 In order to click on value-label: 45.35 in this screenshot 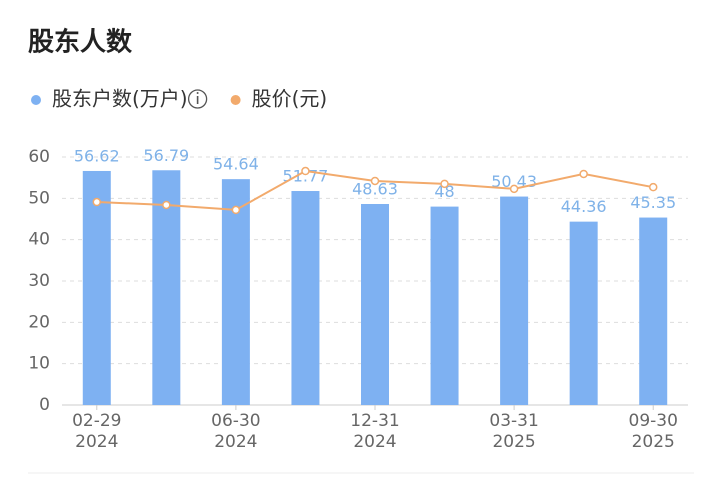, I will do `click(653, 202)`.